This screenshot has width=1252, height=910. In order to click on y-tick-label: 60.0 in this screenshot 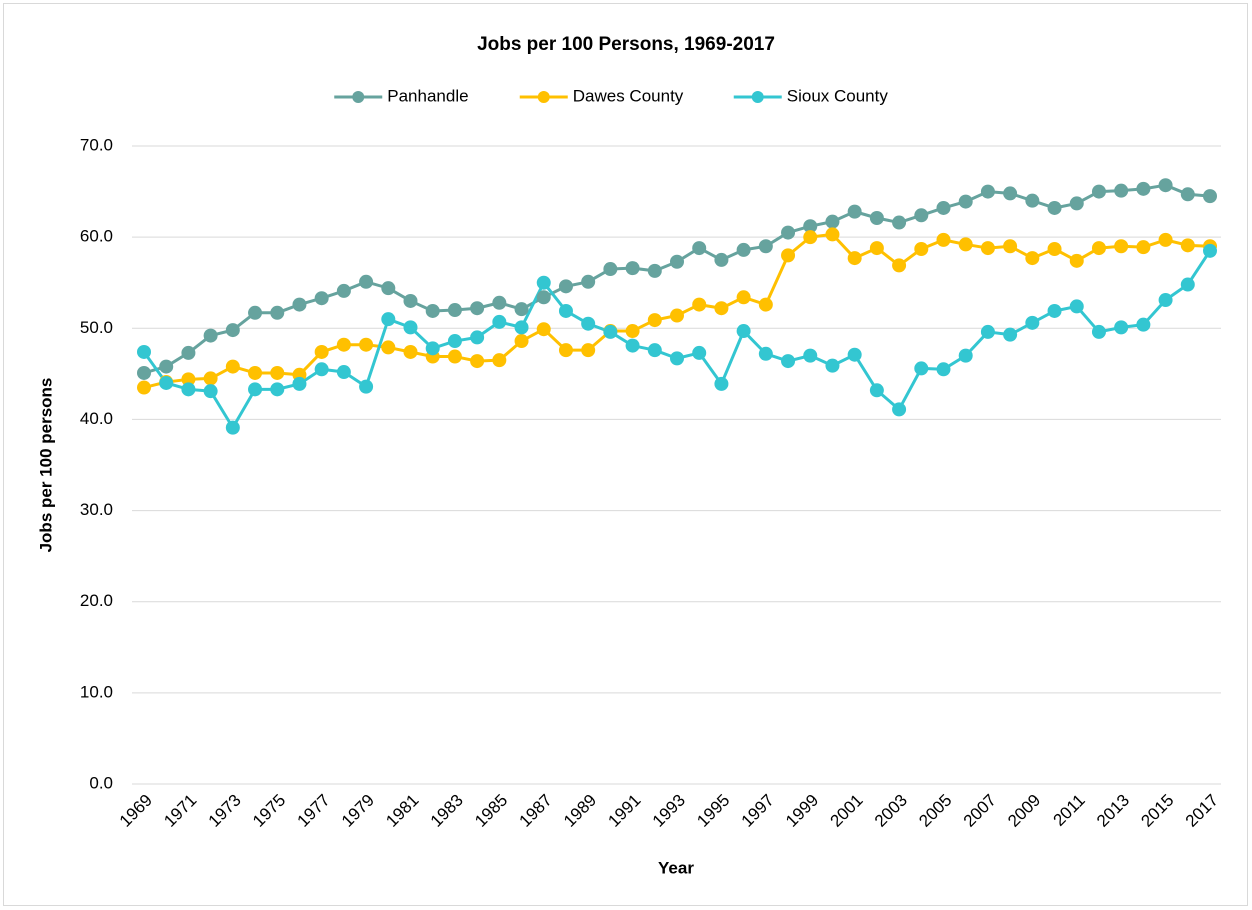, I will do `click(96, 236)`.